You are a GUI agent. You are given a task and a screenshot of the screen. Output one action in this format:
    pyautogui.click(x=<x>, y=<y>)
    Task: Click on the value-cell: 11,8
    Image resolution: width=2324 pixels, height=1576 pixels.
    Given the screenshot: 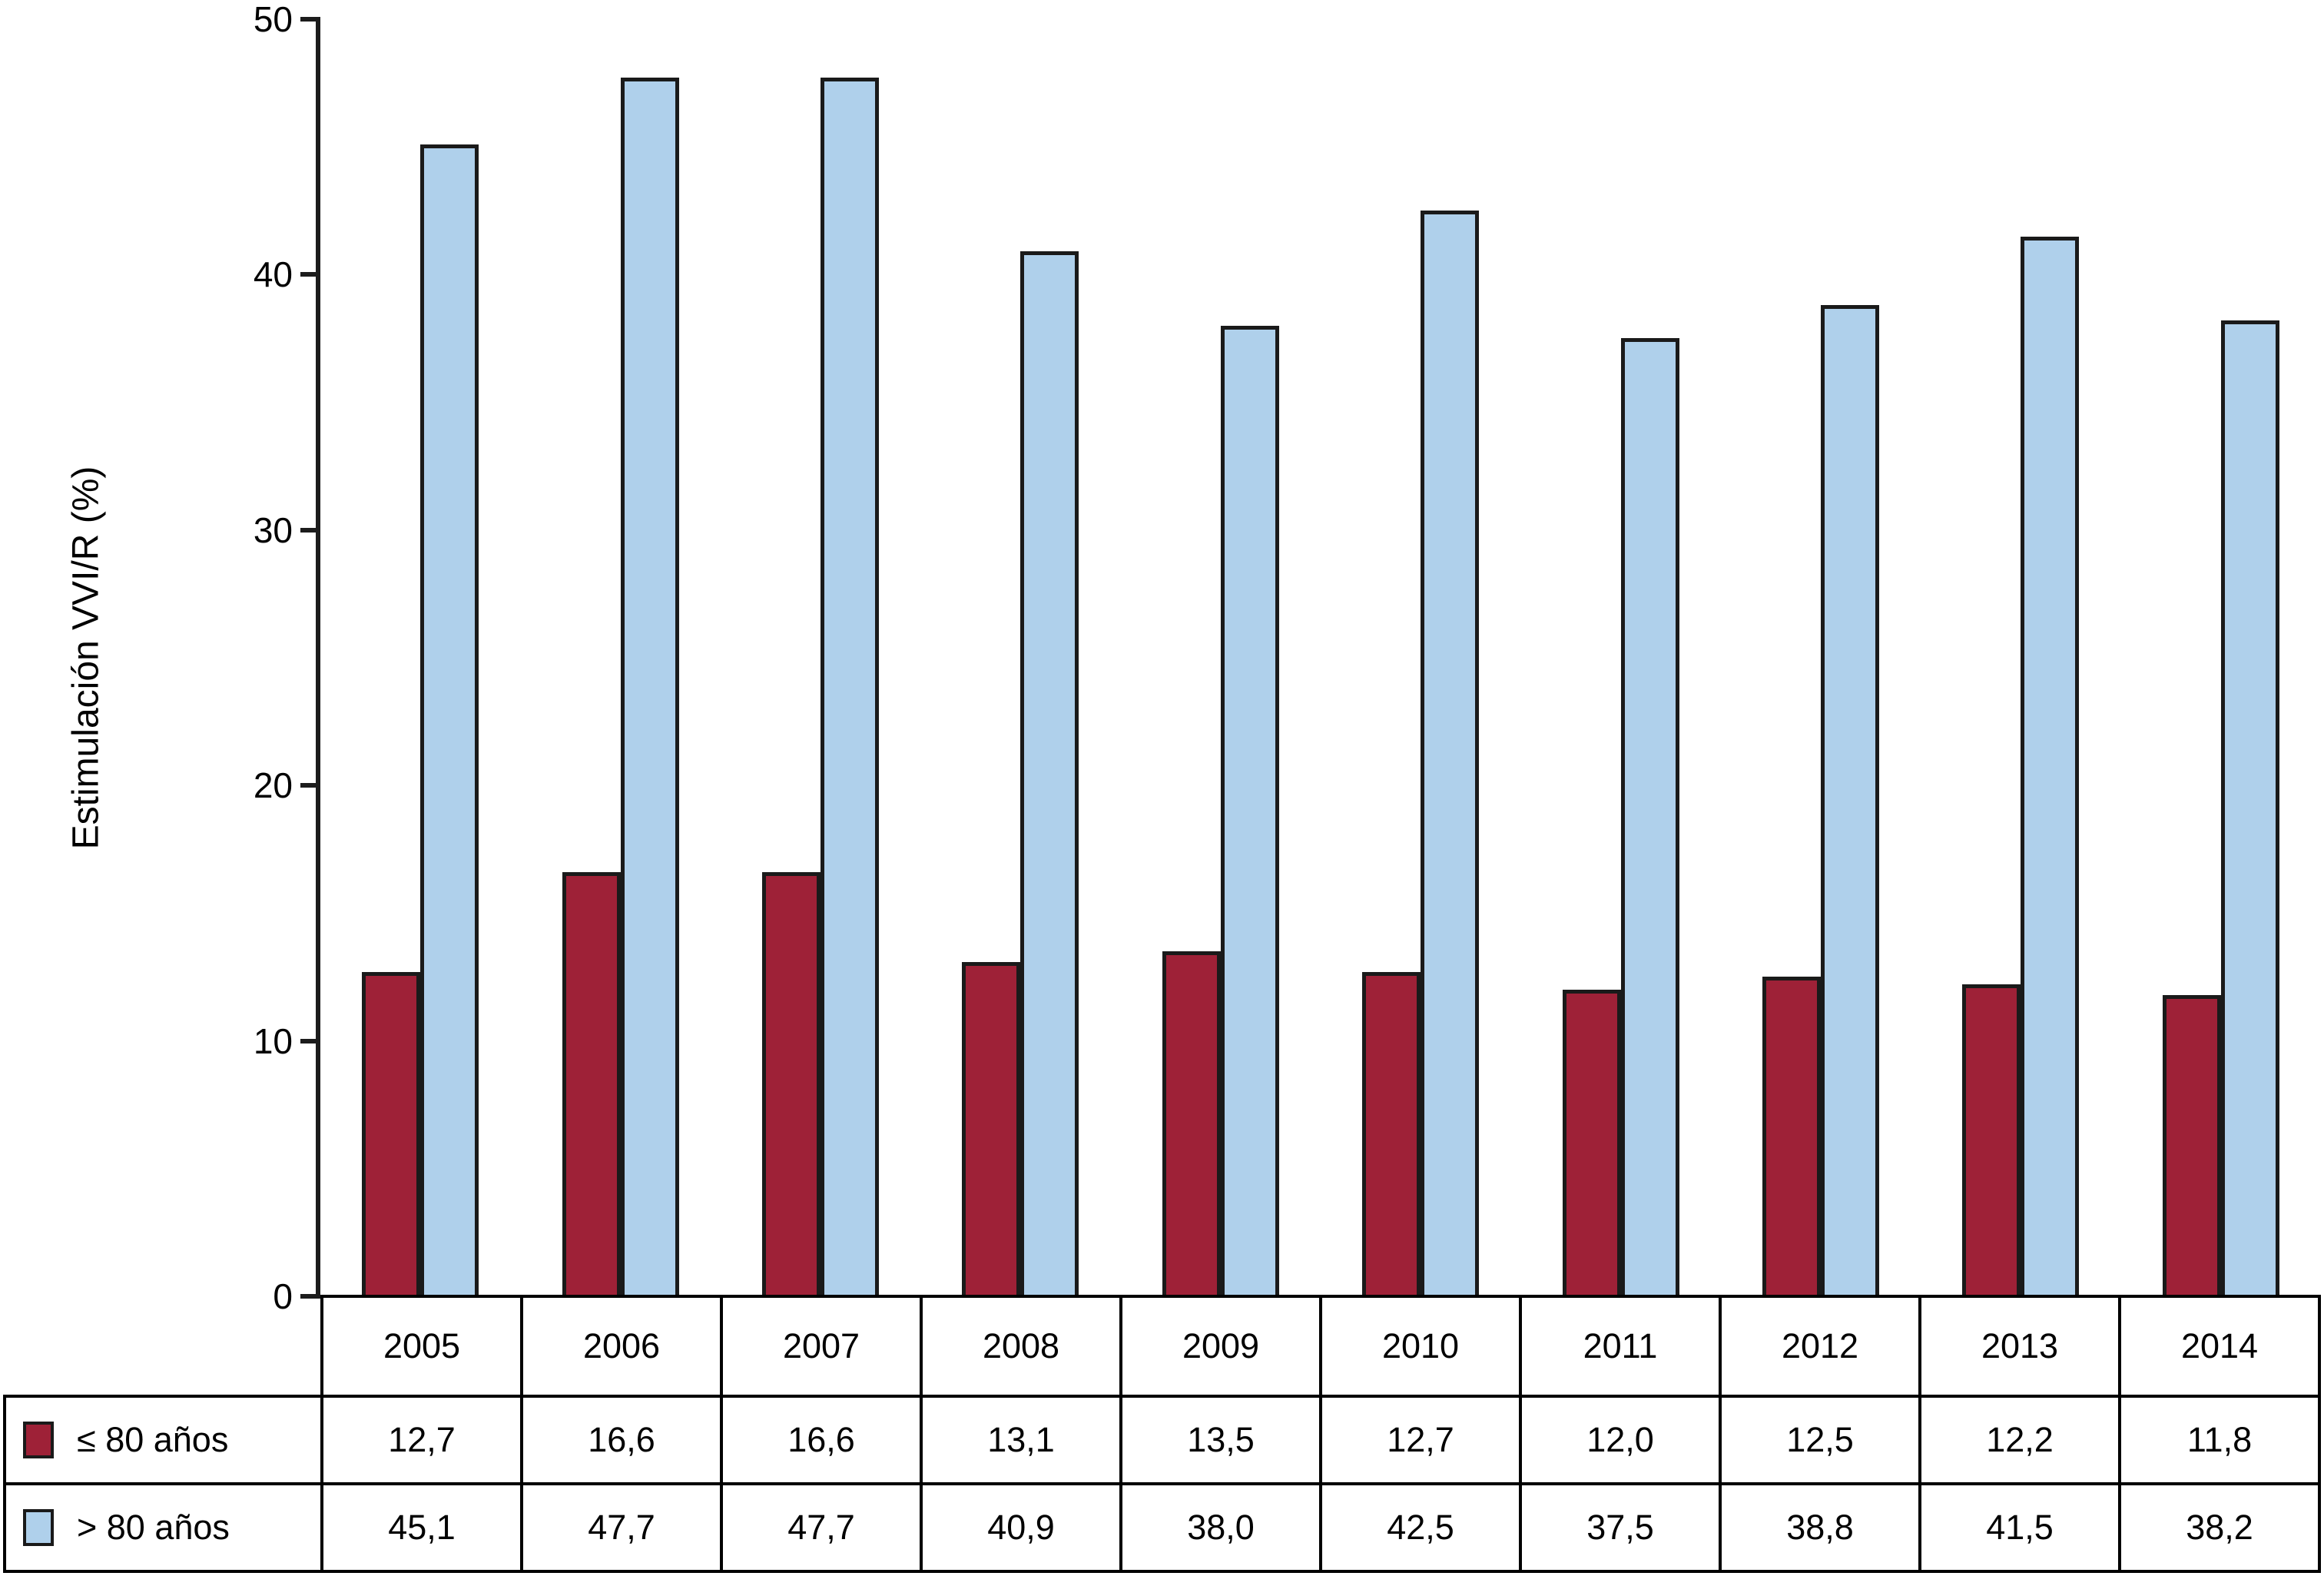 What is the action you would take?
    pyautogui.click(x=2219, y=1440)
    